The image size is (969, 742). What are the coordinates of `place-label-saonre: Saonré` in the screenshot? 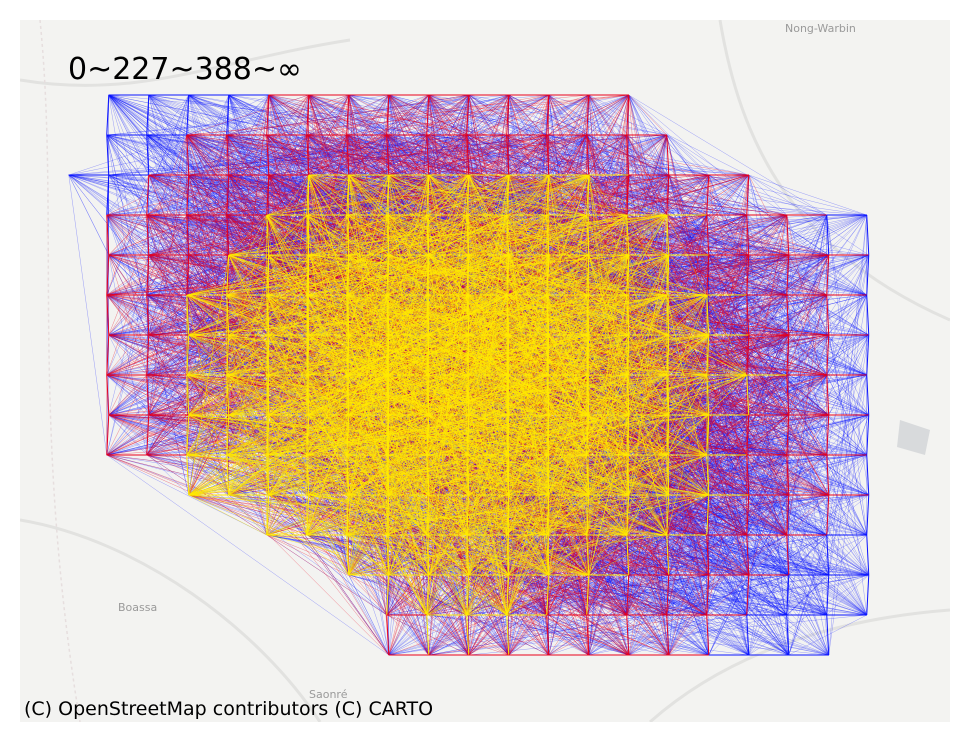 It's located at (328, 694).